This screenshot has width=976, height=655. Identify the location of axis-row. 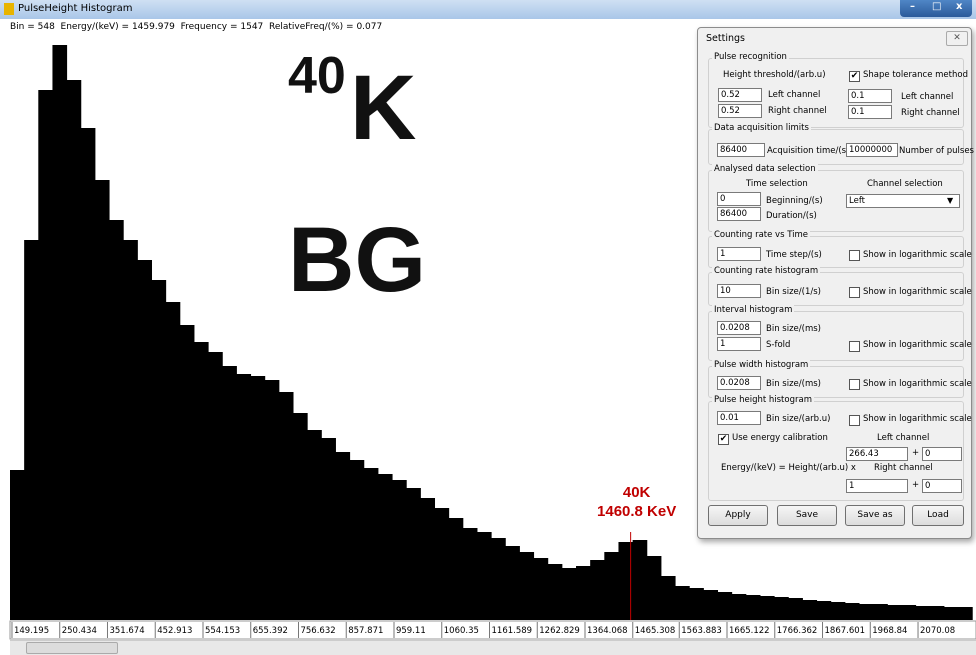
(492, 630).